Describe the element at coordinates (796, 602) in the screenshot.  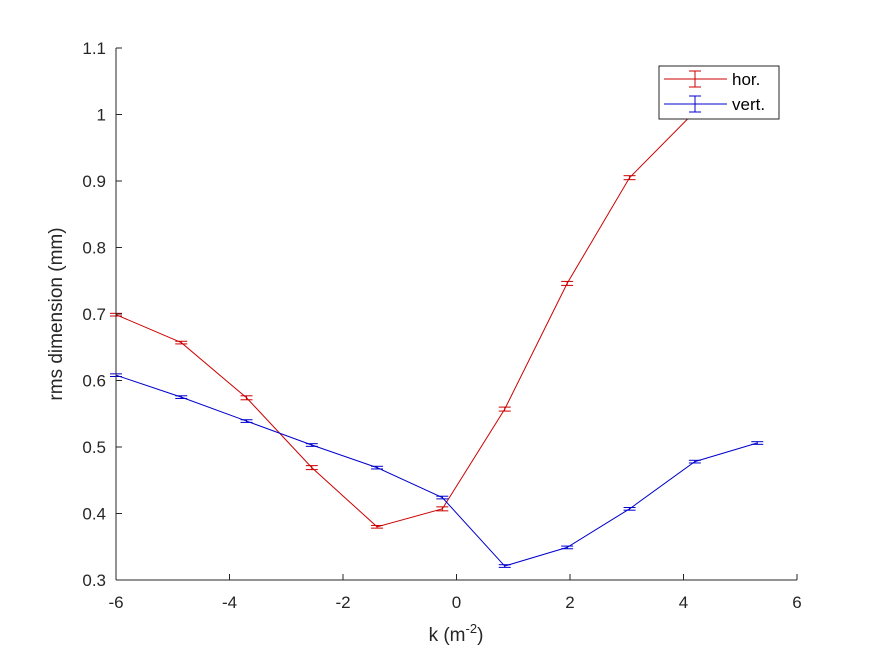
I see `x-tick-label: 6` at that location.